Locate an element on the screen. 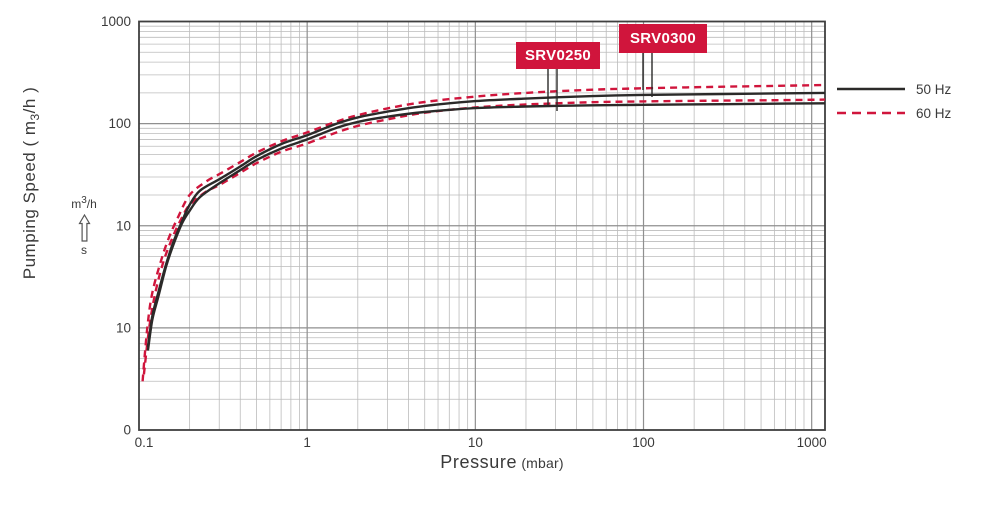  x-tick-label: 100 is located at coordinates (643, 442).